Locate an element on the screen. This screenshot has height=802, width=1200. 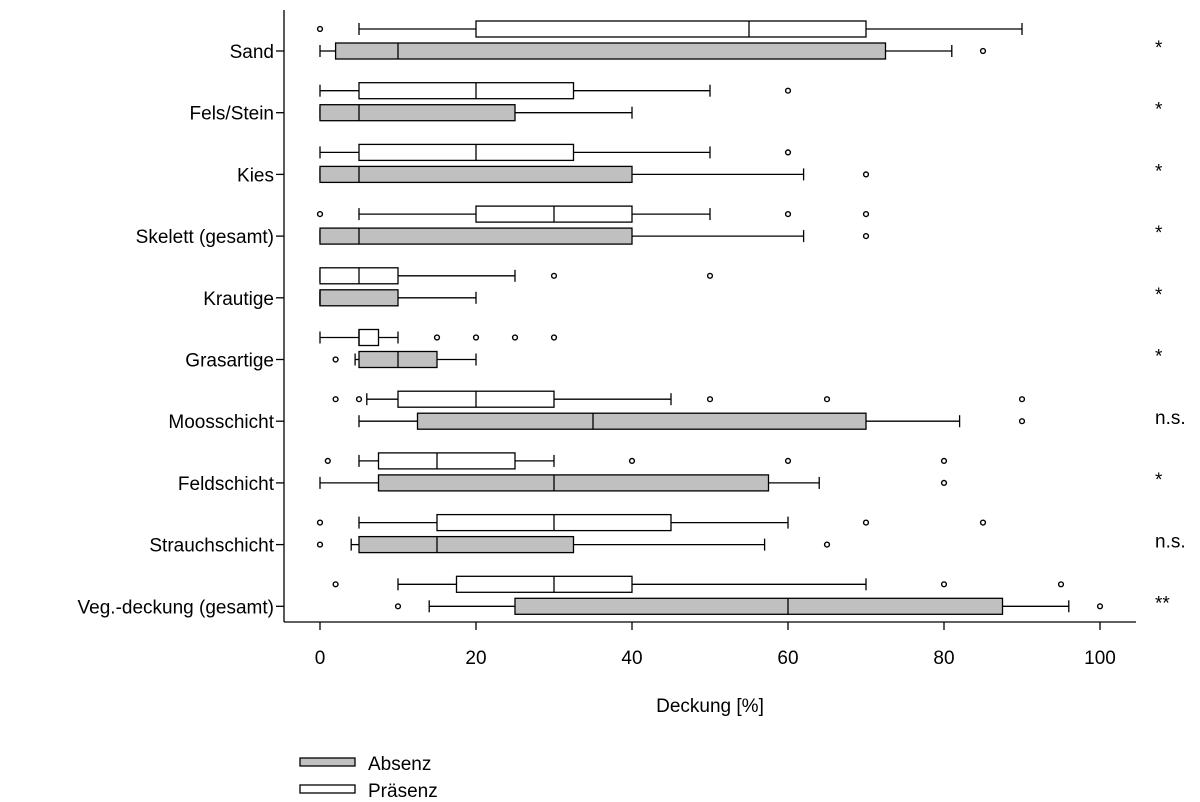
legend-item-absenz: Absenz is located at coordinates (365, 764).